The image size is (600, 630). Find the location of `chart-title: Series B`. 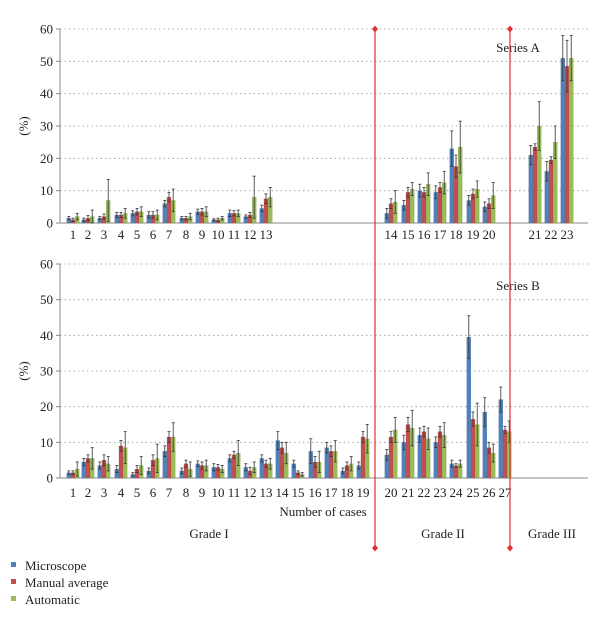

chart-title: Series B is located at coordinates (518, 285).